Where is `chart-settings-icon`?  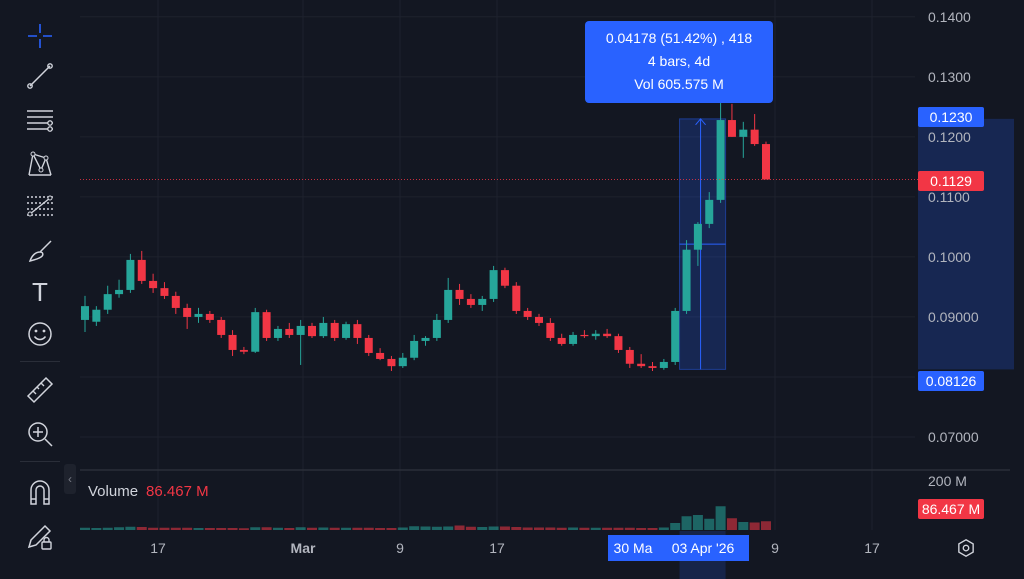 chart-settings-icon is located at coordinates (966, 548).